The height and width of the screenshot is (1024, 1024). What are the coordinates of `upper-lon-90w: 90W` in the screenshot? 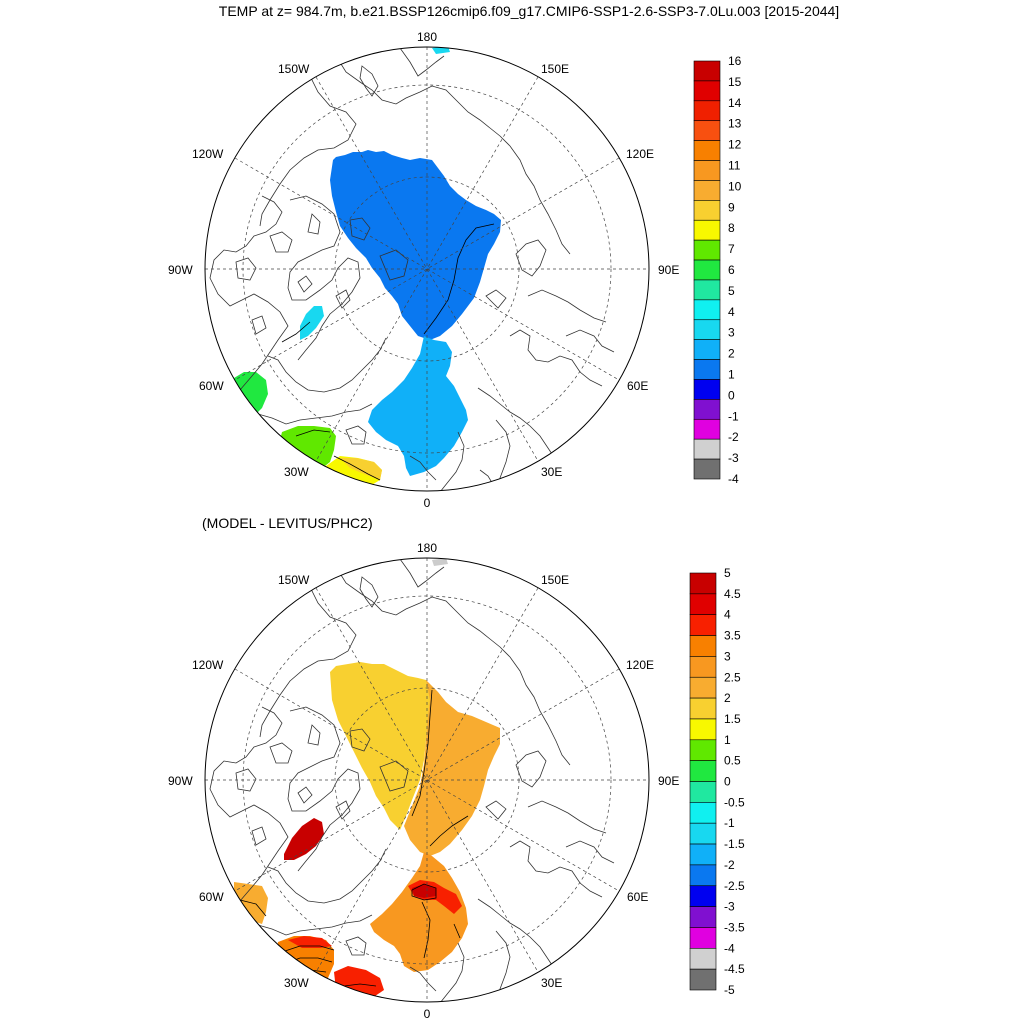 It's located at (180, 270).